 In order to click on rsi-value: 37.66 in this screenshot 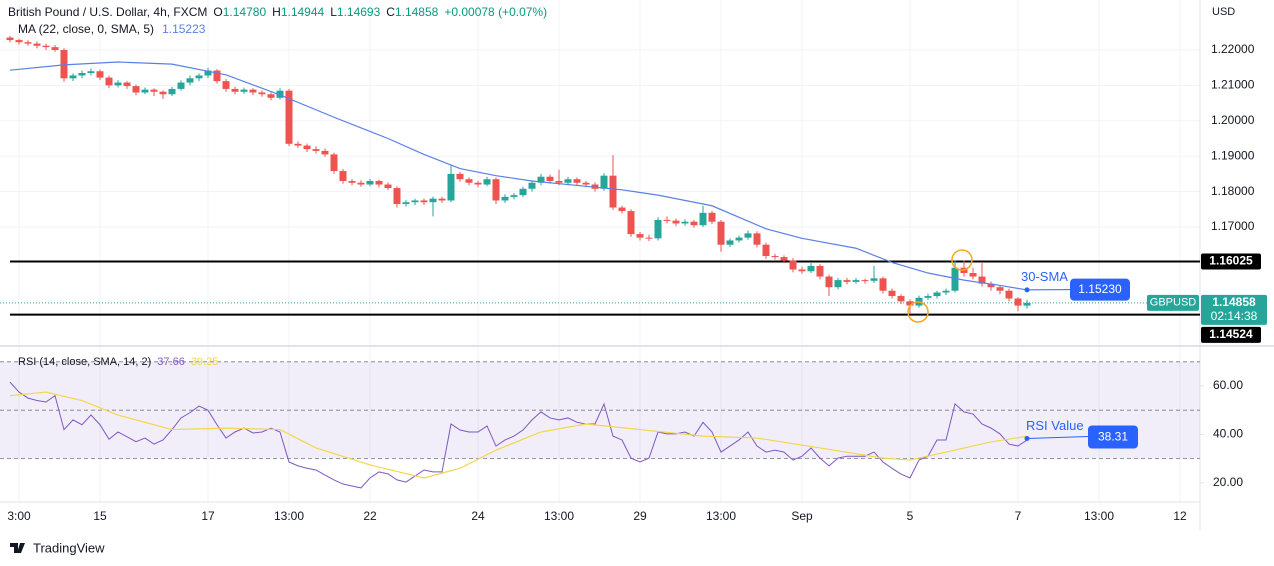, I will do `click(171, 362)`.